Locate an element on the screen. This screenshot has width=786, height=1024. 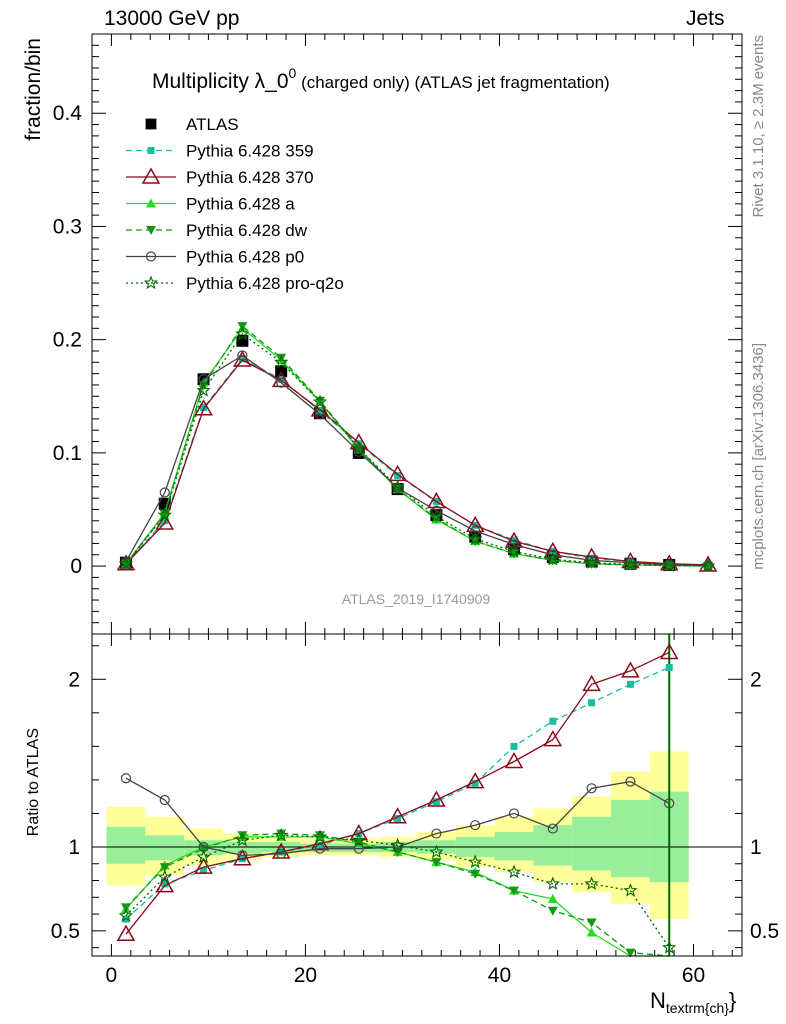
rivet-version-label: Rivet 3.1.10, ≥ 2.3M events is located at coordinates (758, 126).